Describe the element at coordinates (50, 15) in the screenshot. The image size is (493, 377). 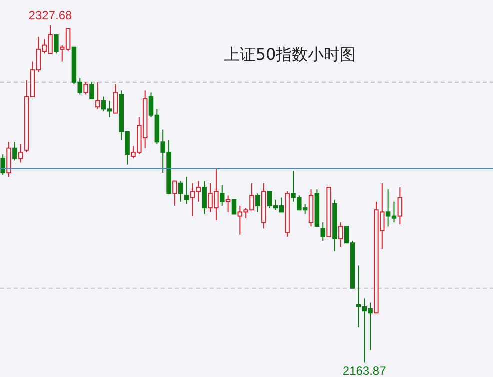
I see `annotation: 2327.68` at that location.